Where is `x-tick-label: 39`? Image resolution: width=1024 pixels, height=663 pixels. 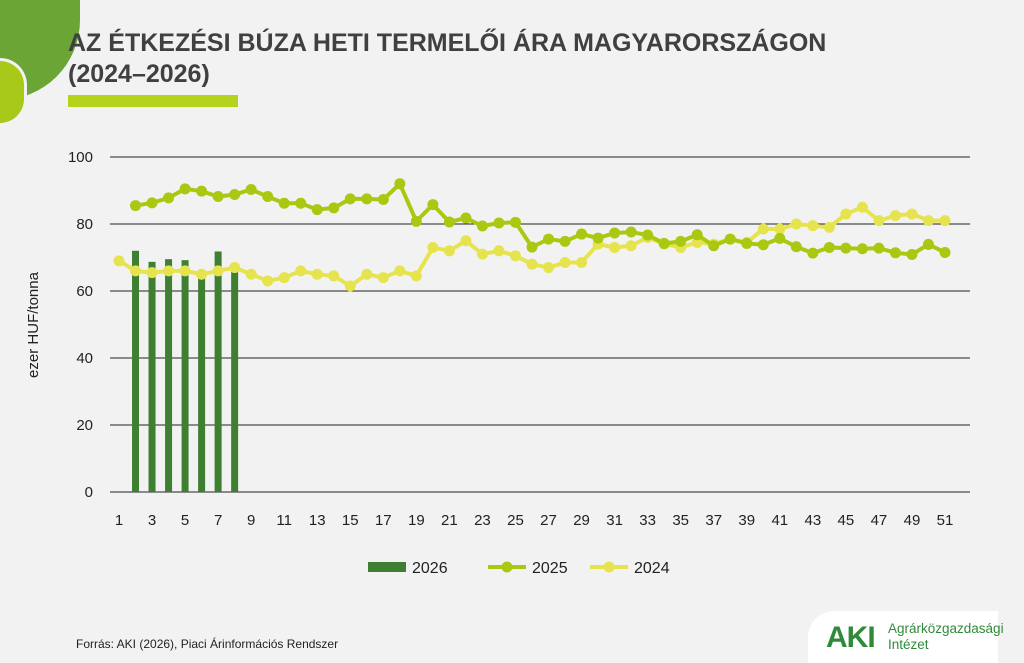 x-tick-label: 39 is located at coordinates (746, 520).